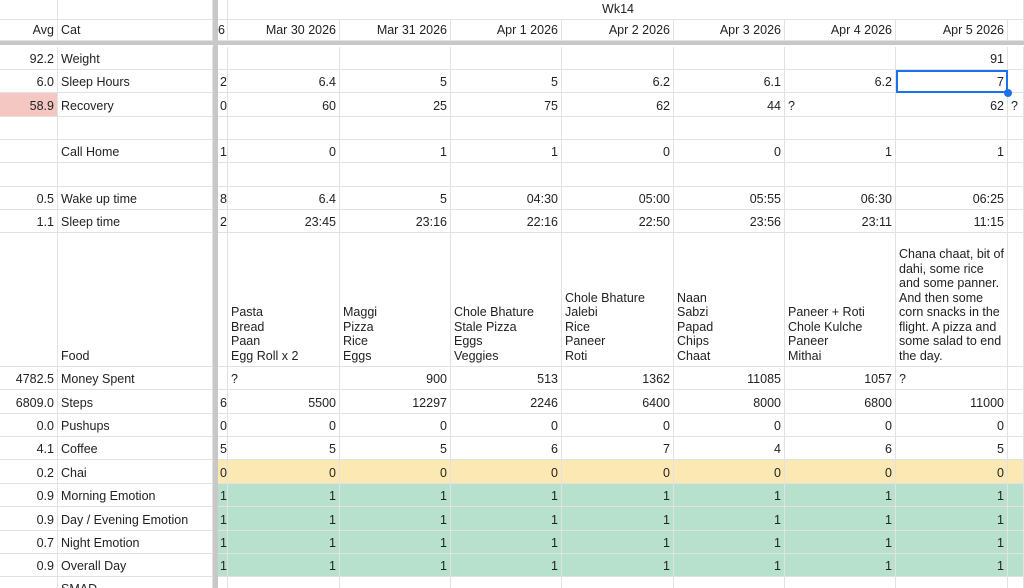 Image resolution: width=1024 pixels, height=588 pixels. Describe the element at coordinates (135, 378) in the screenshot. I see `category-cell: Money Spent` at that location.